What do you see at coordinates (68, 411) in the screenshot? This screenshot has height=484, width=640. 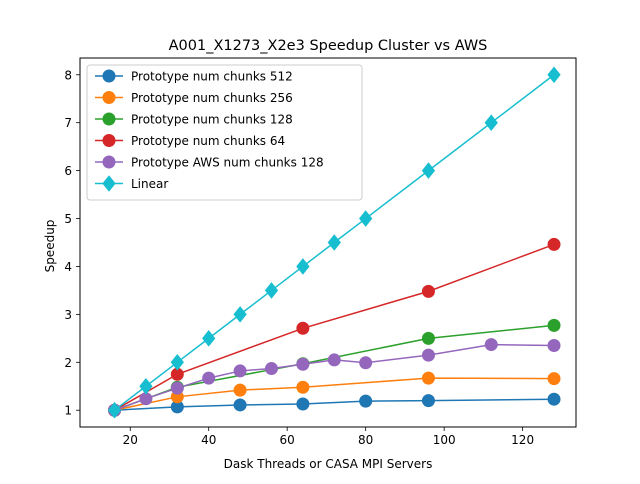 I see `y-tick-label: 1` at bounding box center [68, 411].